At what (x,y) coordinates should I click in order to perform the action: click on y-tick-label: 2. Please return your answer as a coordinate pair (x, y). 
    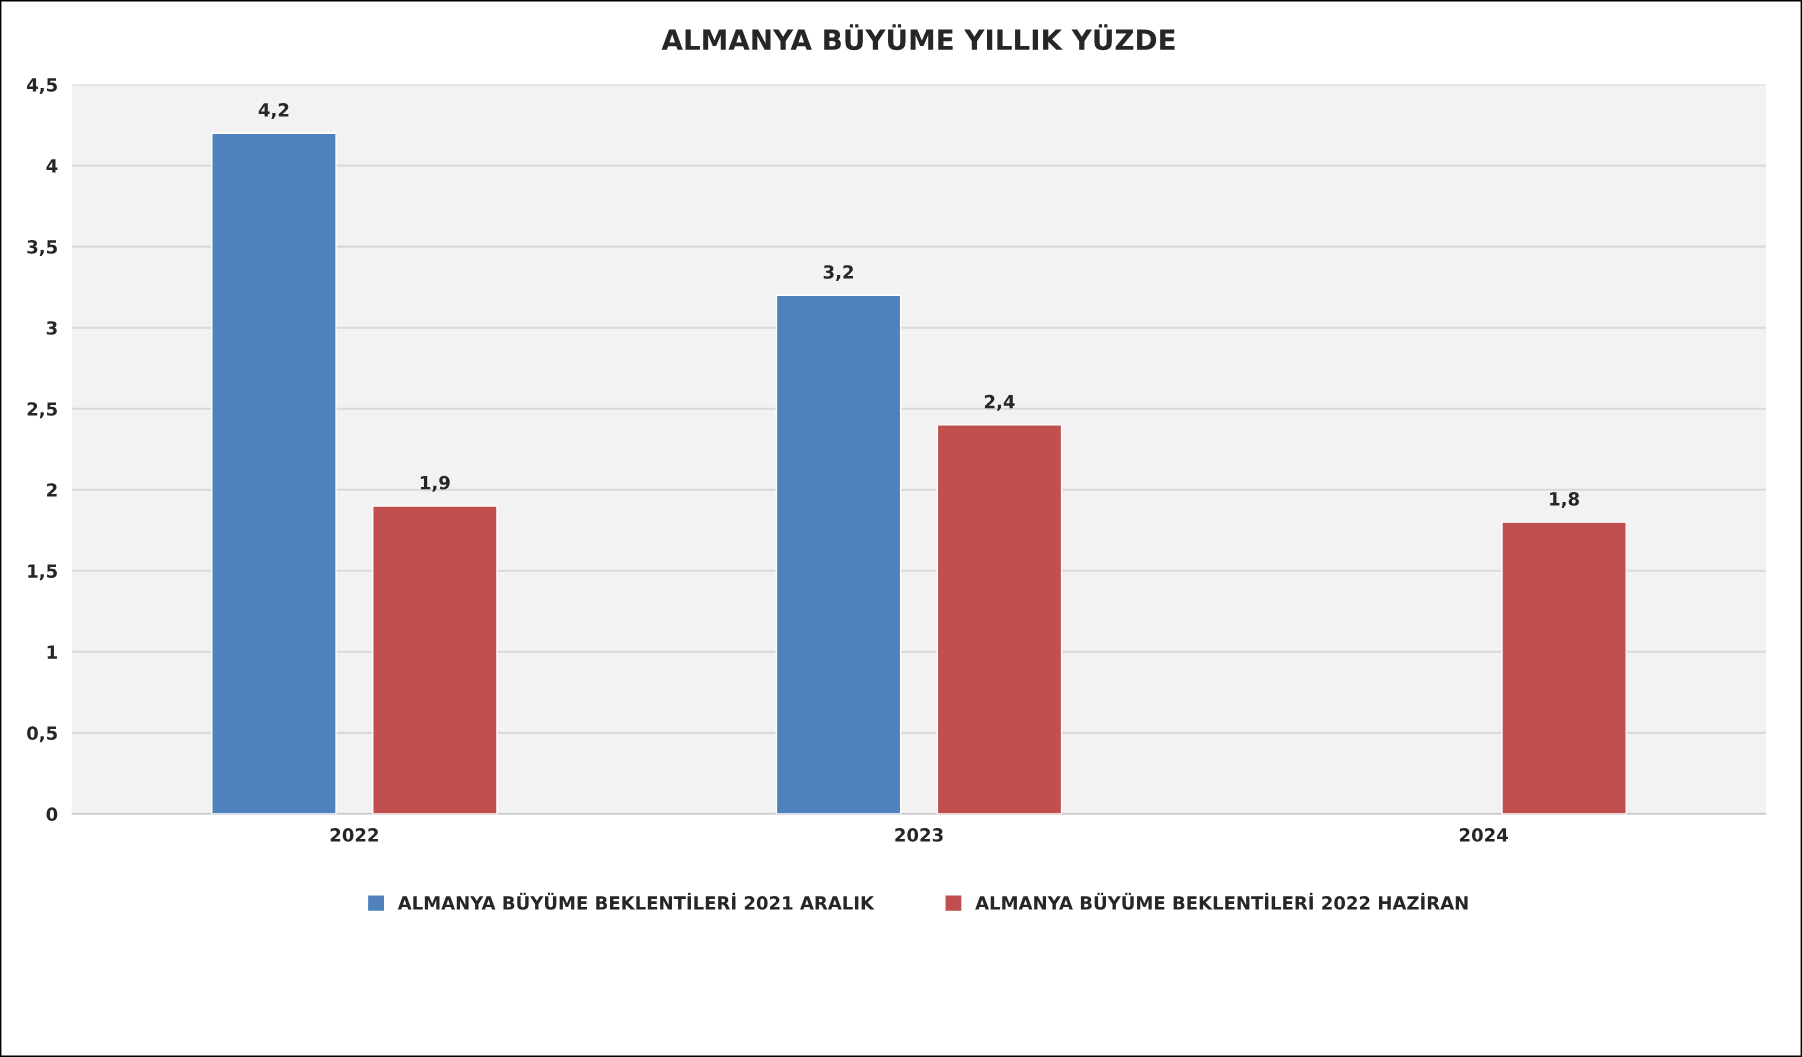
    Looking at the image, I should click on (52, 490).